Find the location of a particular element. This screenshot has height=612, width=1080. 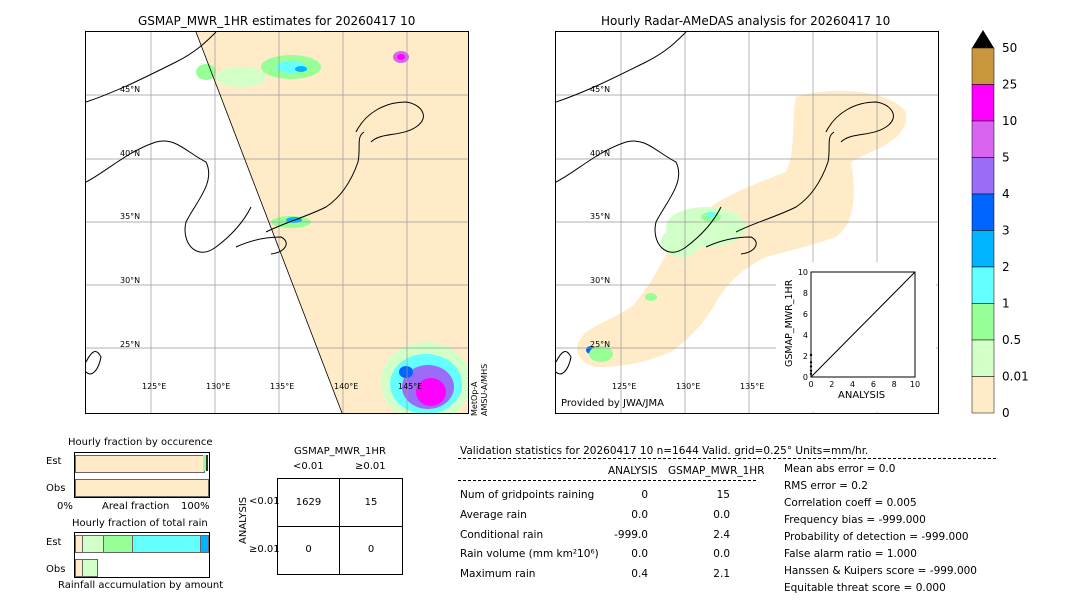

scatter-xtick: 6 is located at coordinates (873, 384).